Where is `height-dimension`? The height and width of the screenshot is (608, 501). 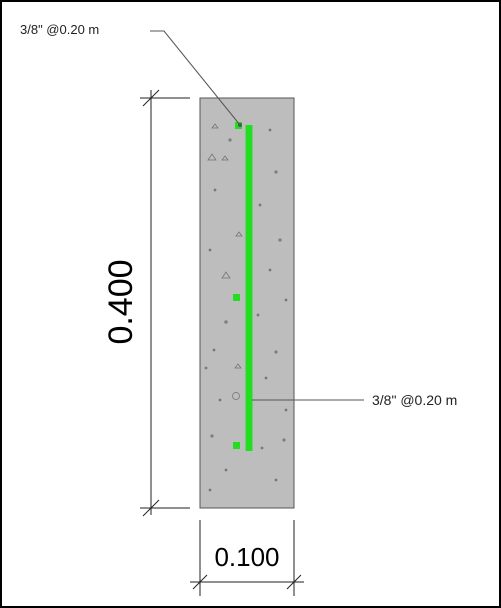
height-dimension is located at coordinates (165, 303).